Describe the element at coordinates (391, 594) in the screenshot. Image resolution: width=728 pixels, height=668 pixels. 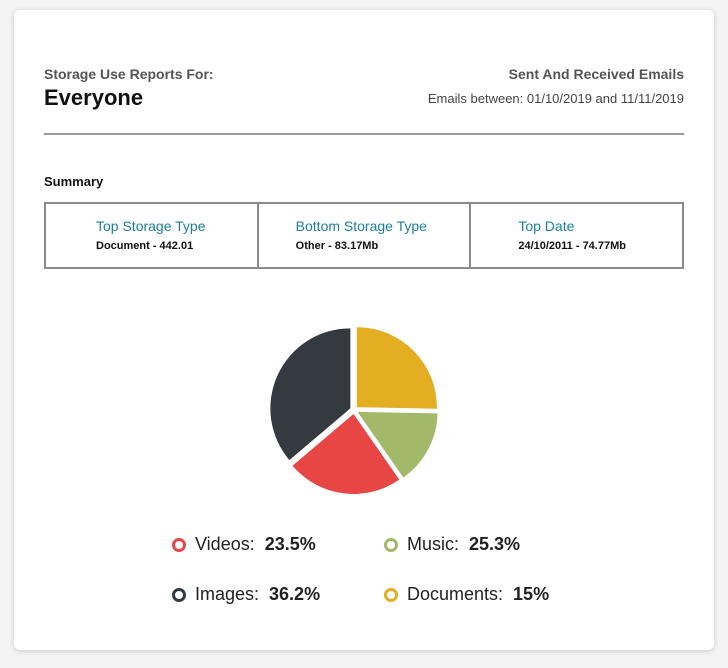
I see `legend-dot-documents` at that location.